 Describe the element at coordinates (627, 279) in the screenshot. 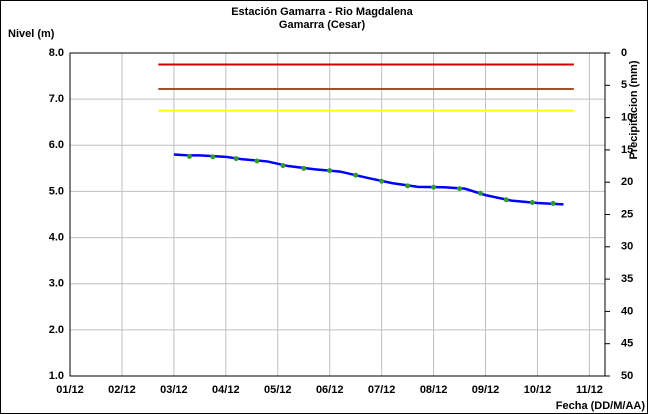

I see `y2-tick-label: 35` at that location.